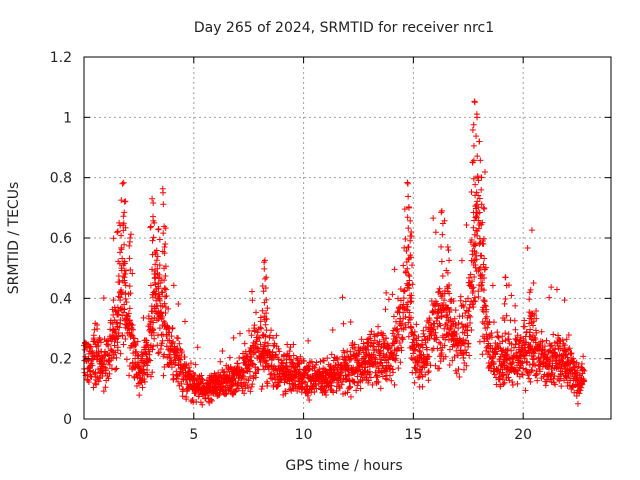 The width and height of the screenshot is (640, 480). I want to click on y-tick-label: 0.8, so click(61, 179).